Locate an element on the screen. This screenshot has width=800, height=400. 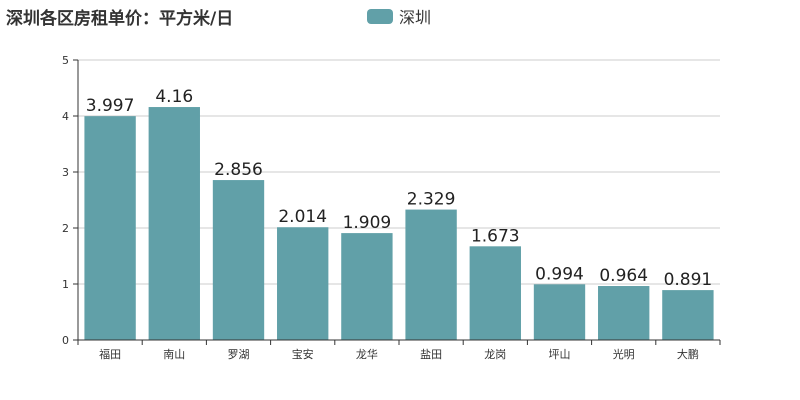
data-label: 2.014 is located at coordinates (302, 217).